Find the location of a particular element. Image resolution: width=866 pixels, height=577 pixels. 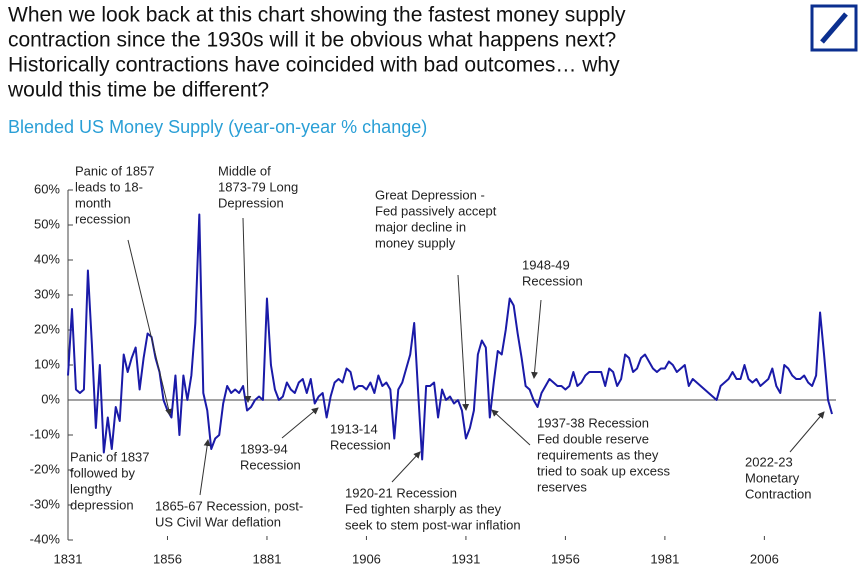

annotation: lengthy is located at coordinates (91, 488).